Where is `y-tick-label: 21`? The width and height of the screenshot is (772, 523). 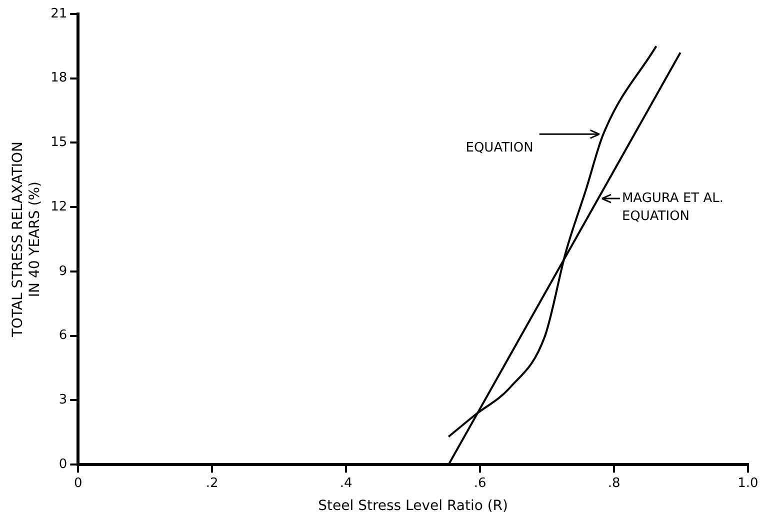 y-tick-label: 21 is located at coordinates (59, 14).